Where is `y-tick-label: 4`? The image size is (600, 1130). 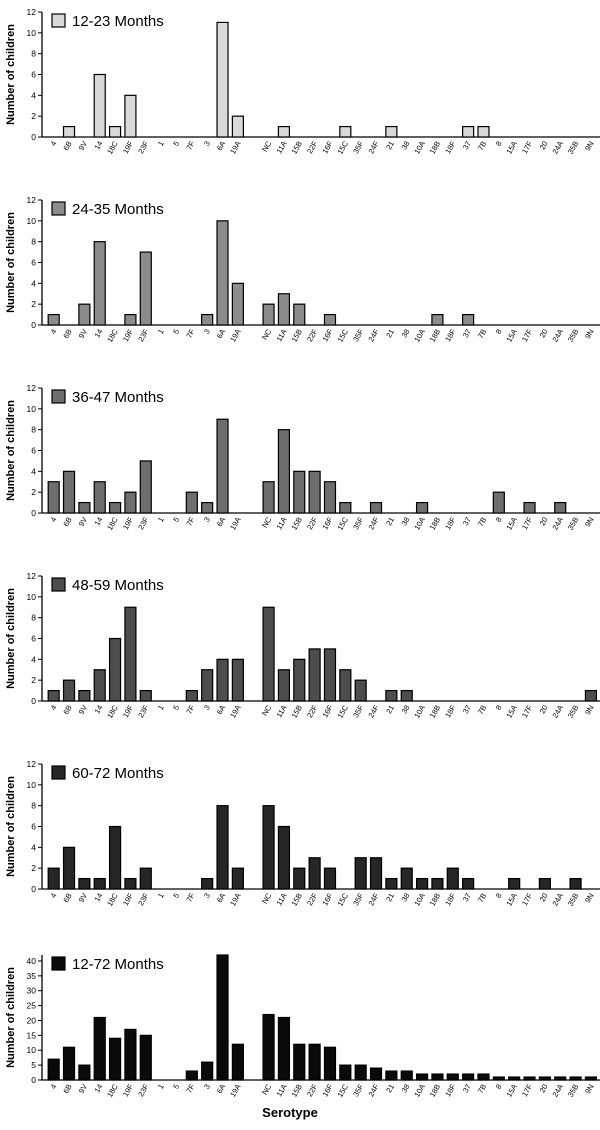 y-tick-label: 4 is located at coordinates (33, 283).